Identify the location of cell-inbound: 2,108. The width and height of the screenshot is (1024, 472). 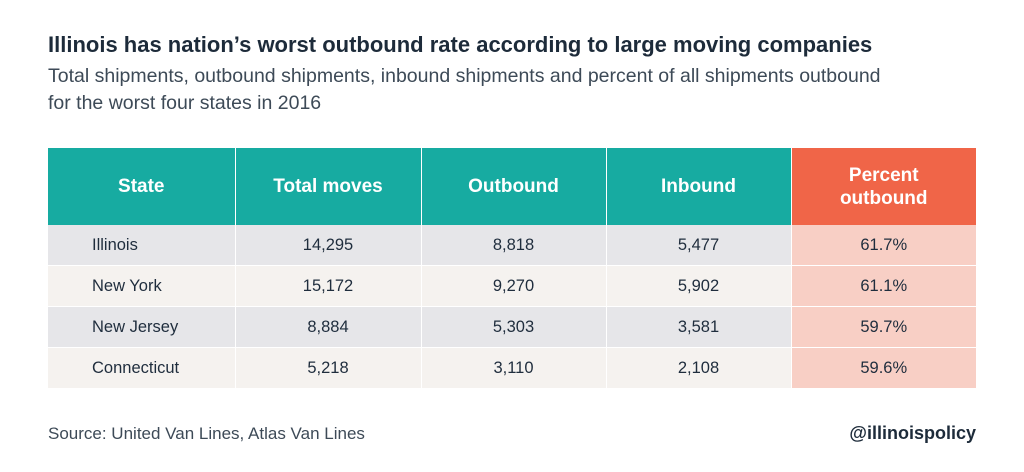
(699, 368).